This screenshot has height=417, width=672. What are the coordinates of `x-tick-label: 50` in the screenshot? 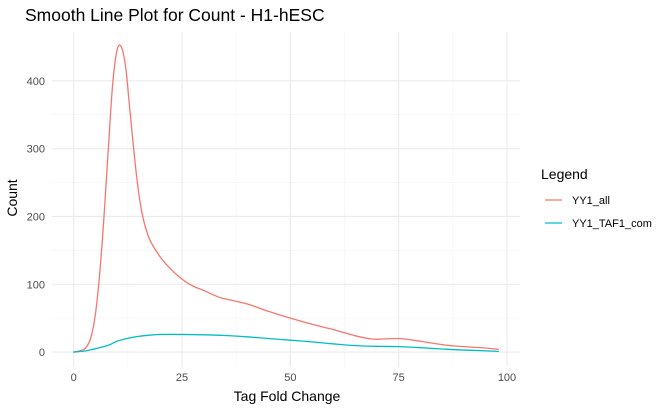 It's located at (290, 378).